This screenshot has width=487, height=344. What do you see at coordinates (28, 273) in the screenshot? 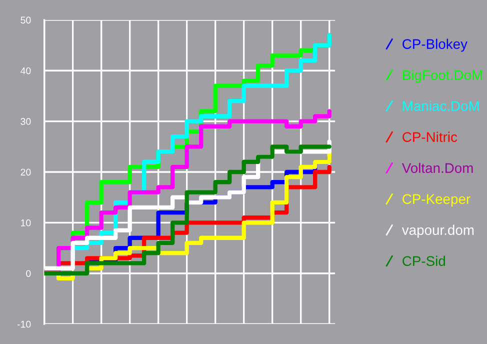
I see `y-tick-label: 0` at bounding box center [28, 273].